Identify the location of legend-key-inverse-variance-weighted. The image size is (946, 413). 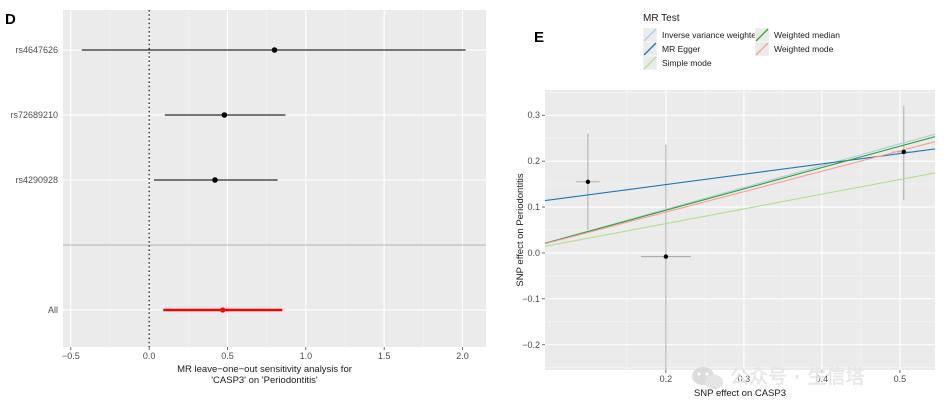
(650, 35).